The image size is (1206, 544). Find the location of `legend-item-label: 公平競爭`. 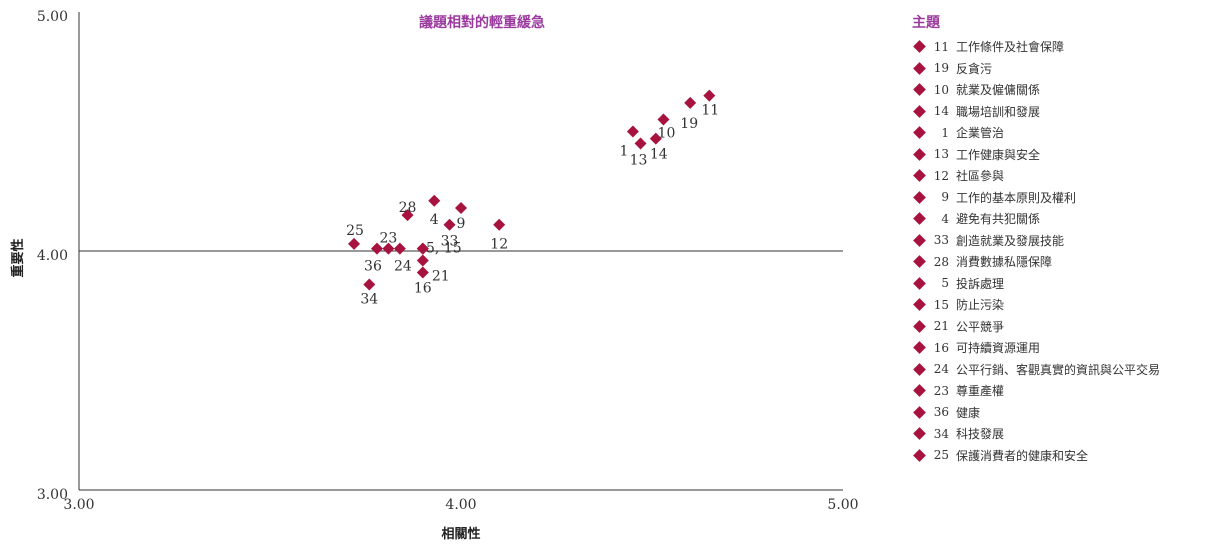

legend-item-label: 公平競爭 is located at coordinates (980, 326).